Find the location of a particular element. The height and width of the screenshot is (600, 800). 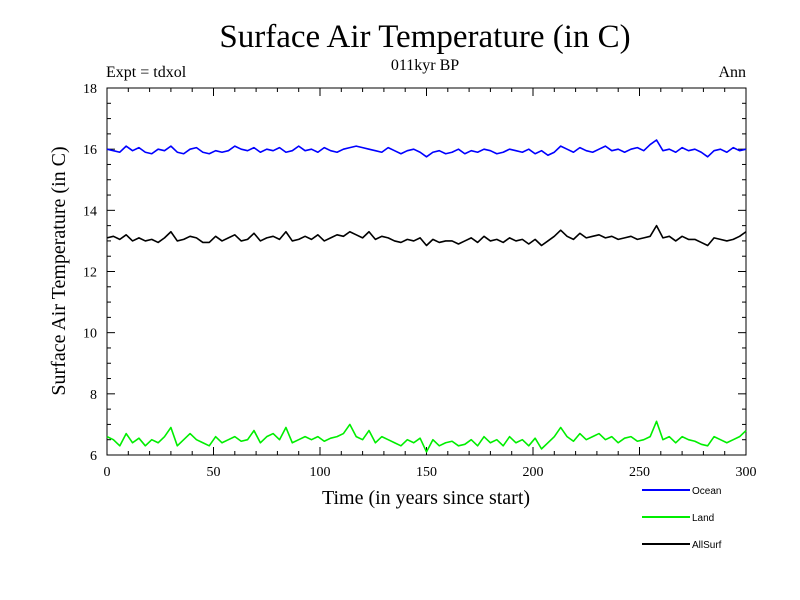

y-tick-label: 6 is located at coordinates (93, 456).